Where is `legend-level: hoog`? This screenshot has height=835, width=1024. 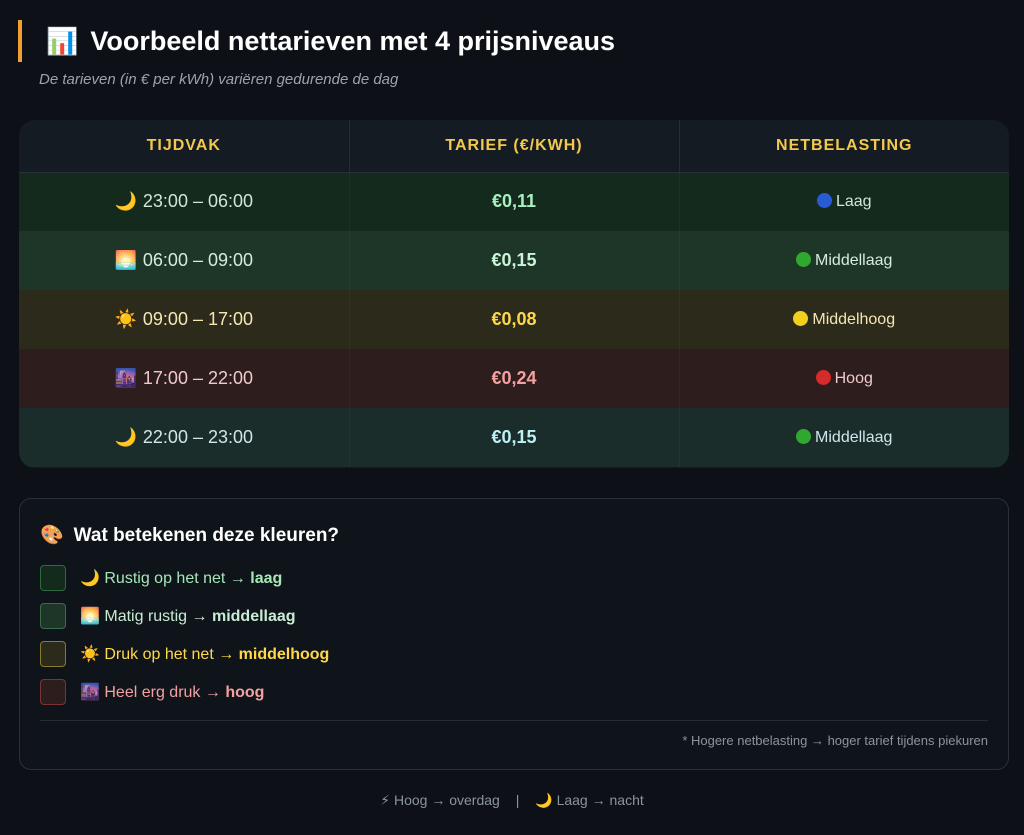
legend-level: hoog is located at coordinates (245, 692).